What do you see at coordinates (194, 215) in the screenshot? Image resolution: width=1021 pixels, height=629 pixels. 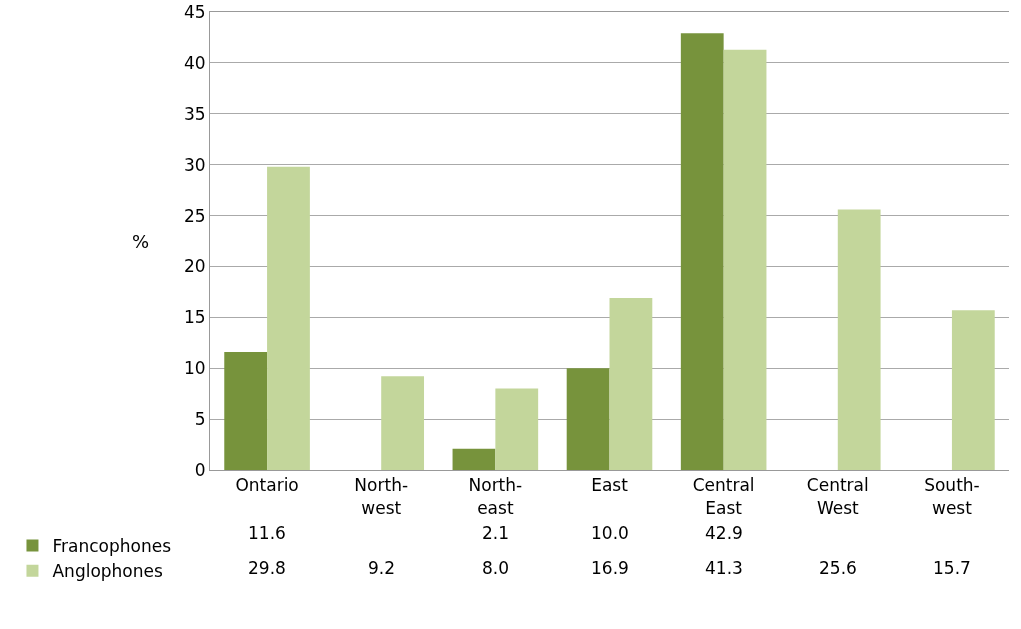 I see `y-tick-label: 25` at bounding box center [194, 215].